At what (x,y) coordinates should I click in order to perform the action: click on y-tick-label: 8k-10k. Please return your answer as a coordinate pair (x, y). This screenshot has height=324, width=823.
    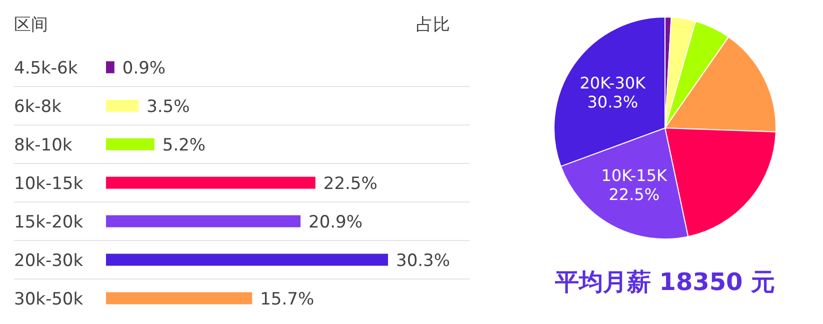
    Looking at the image, I should click on (43, 145).